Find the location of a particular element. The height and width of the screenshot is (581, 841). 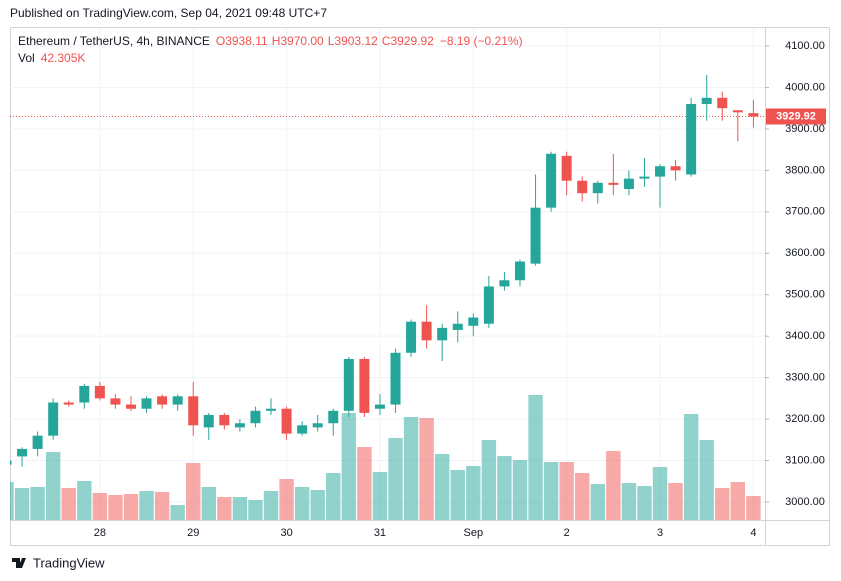

y-tick-label: 4100.00 is located at coordinates (805, 46).